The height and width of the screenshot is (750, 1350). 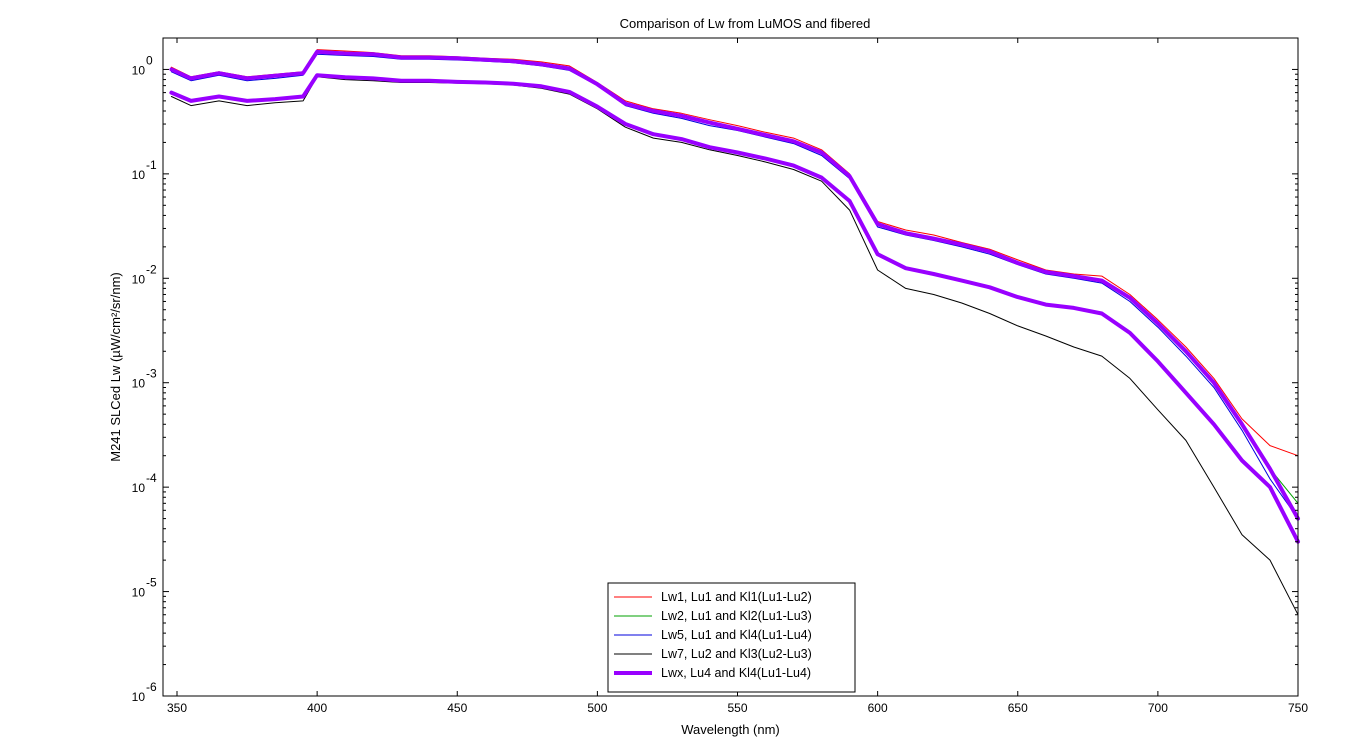 What do you see at coordinates (457, 708) in the screenshot?
I see `x-tick-label: 450` at bounding box center [457, 708].